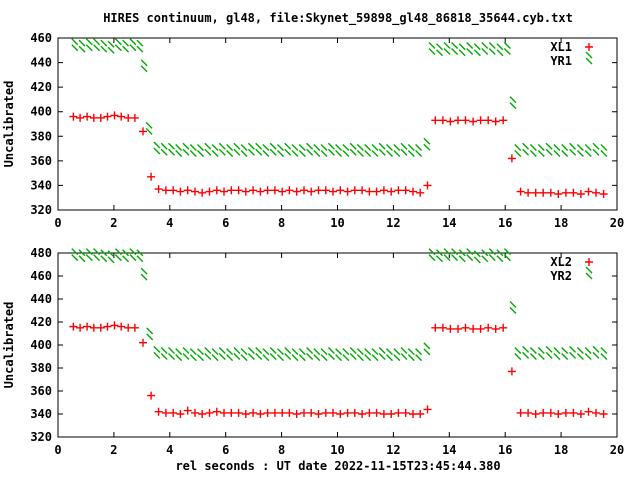 This screenshot has width=640, height=480. Describe the element at coordinates (589, 262) in the screenshot. I see `legend-marker-xl2` at that location.